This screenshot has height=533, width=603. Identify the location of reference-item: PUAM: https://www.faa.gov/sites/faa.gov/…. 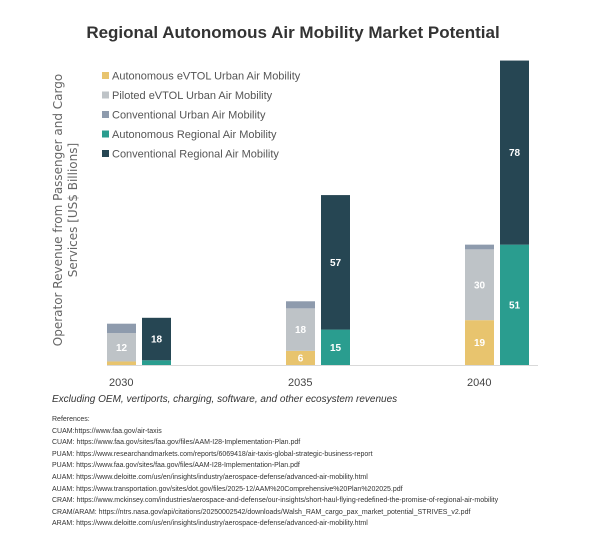
(176, 466).